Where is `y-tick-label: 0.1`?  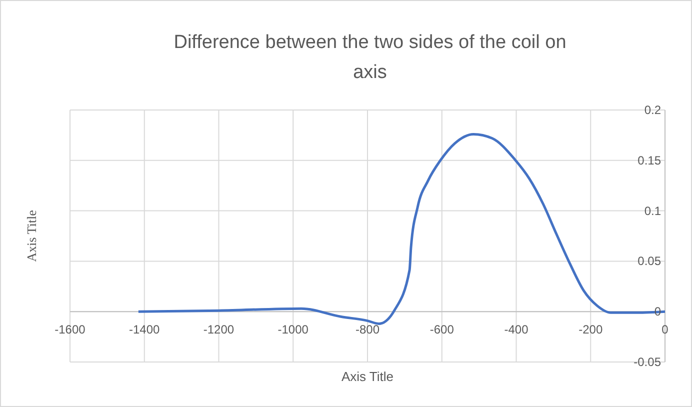 y-tick-label: 0.1 is located at coordinates (653, 211).